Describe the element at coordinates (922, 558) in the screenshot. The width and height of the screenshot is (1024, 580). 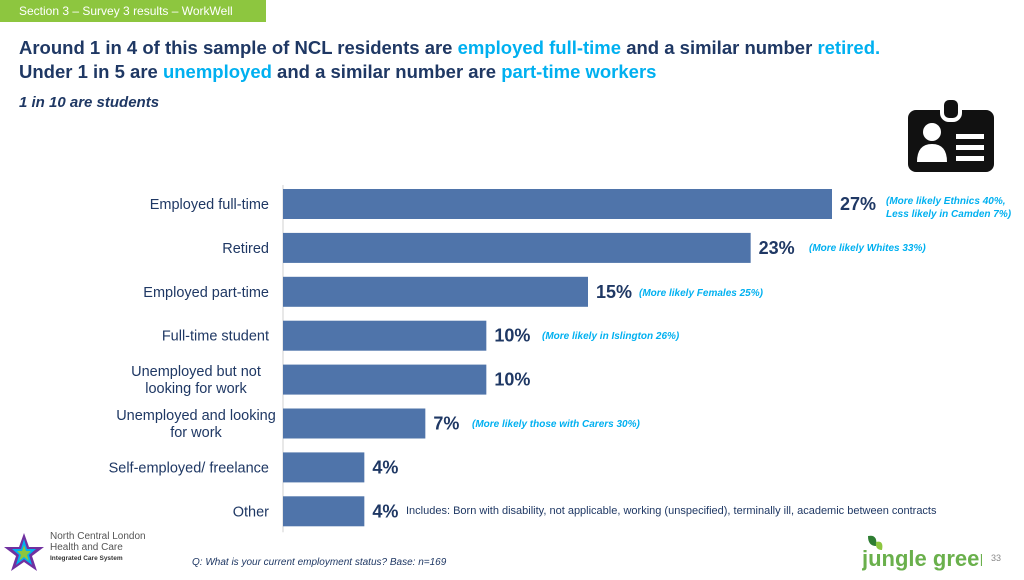
I see `jungle-green-wordmark: jungle green` at that location.